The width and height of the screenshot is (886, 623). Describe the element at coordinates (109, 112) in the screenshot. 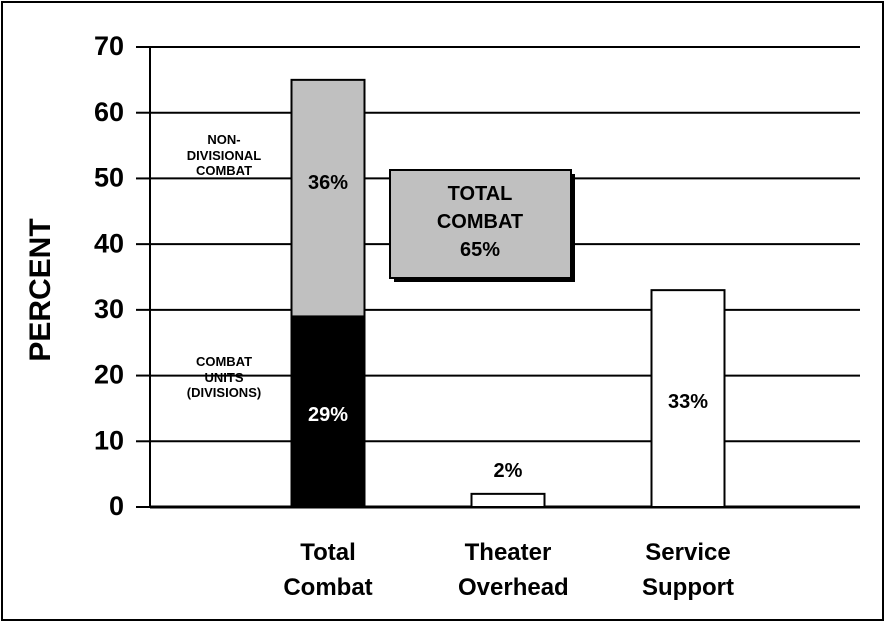

I see `y-tick-label: 60` at that location.